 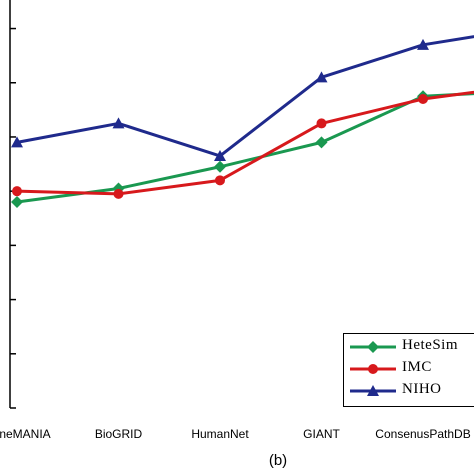 What do you see at coordinates (373, 390) in the screenshot?
I see `legend-marker-niho` at bounding box center [373, 390].